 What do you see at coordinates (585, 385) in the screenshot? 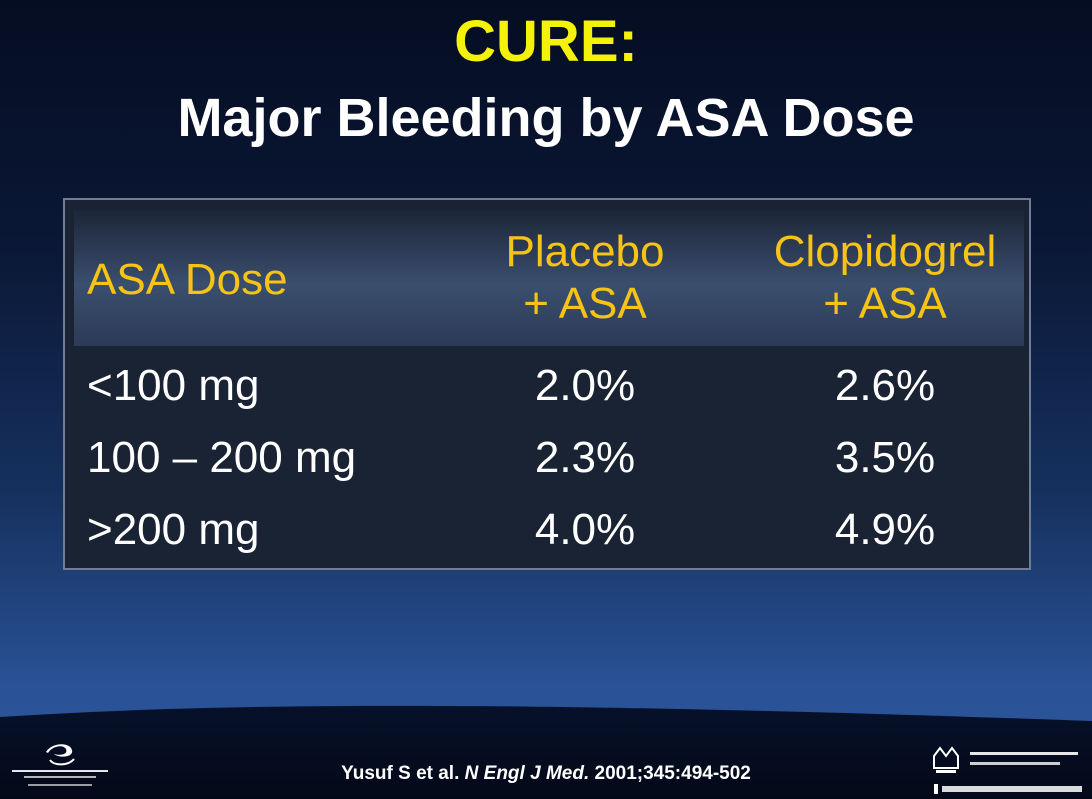
I see `row-placebo-value: 2.0%` at bounding box center [585, 385].